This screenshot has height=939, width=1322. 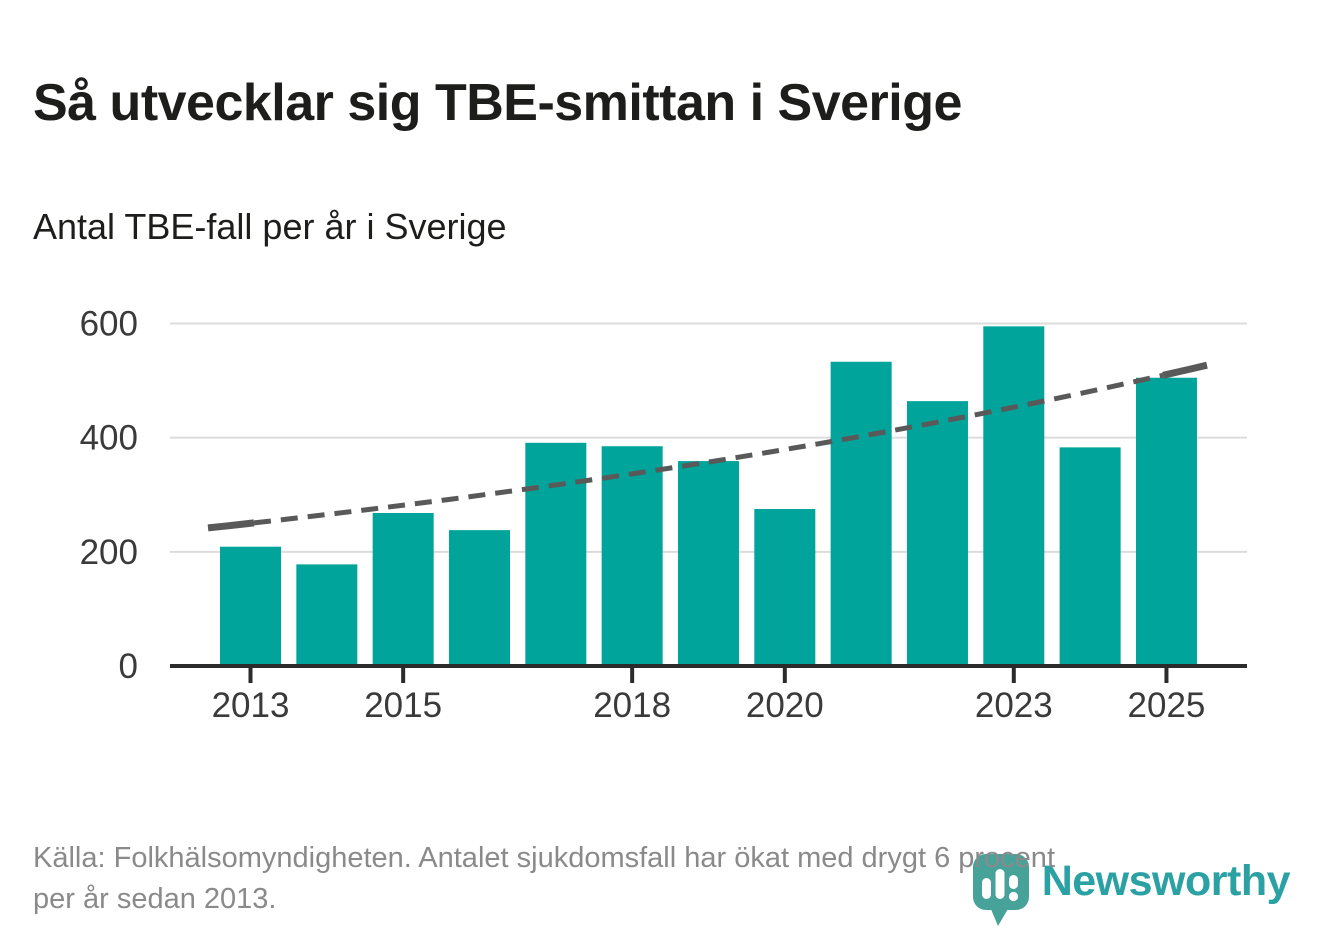 I want to click on x-tick-label-2018: 2018, so click(x=632, y=705).